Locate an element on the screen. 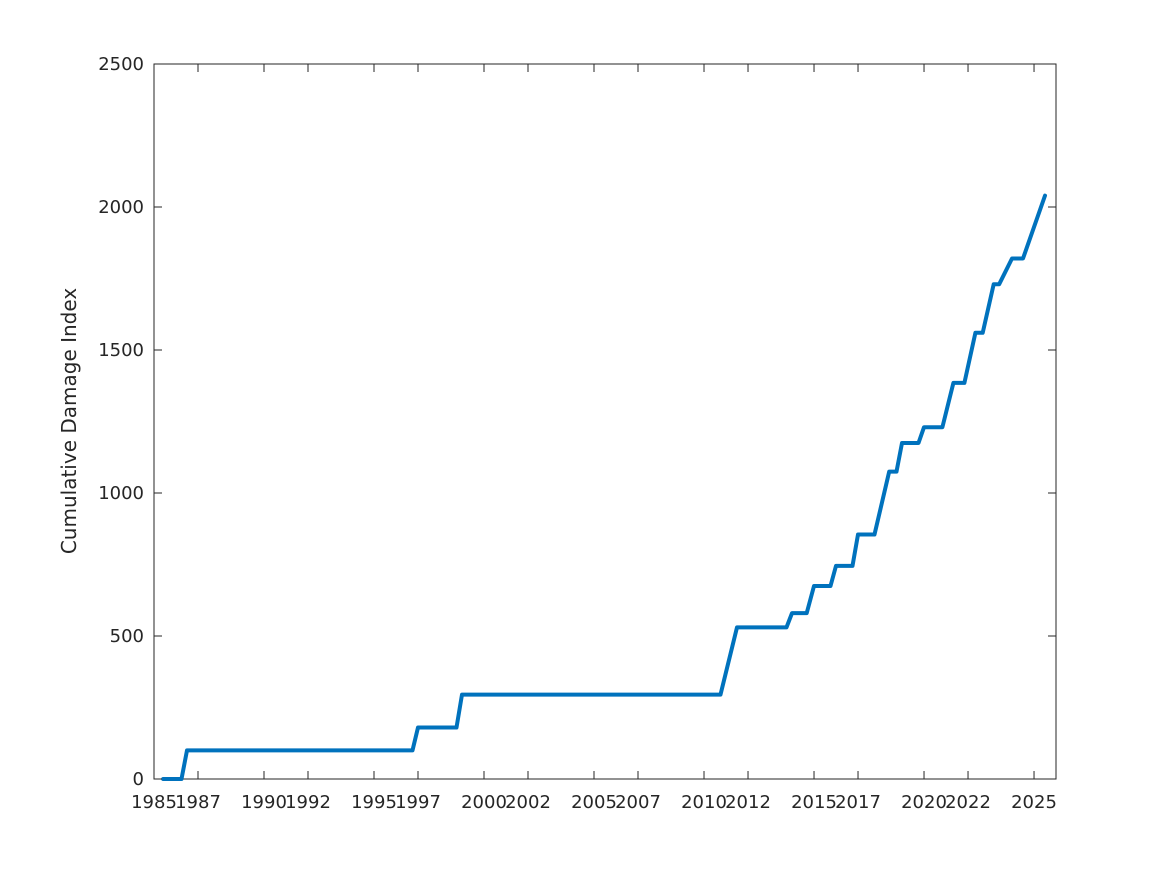  x-tick-label: 2005 is located at coordinates (594, 802).